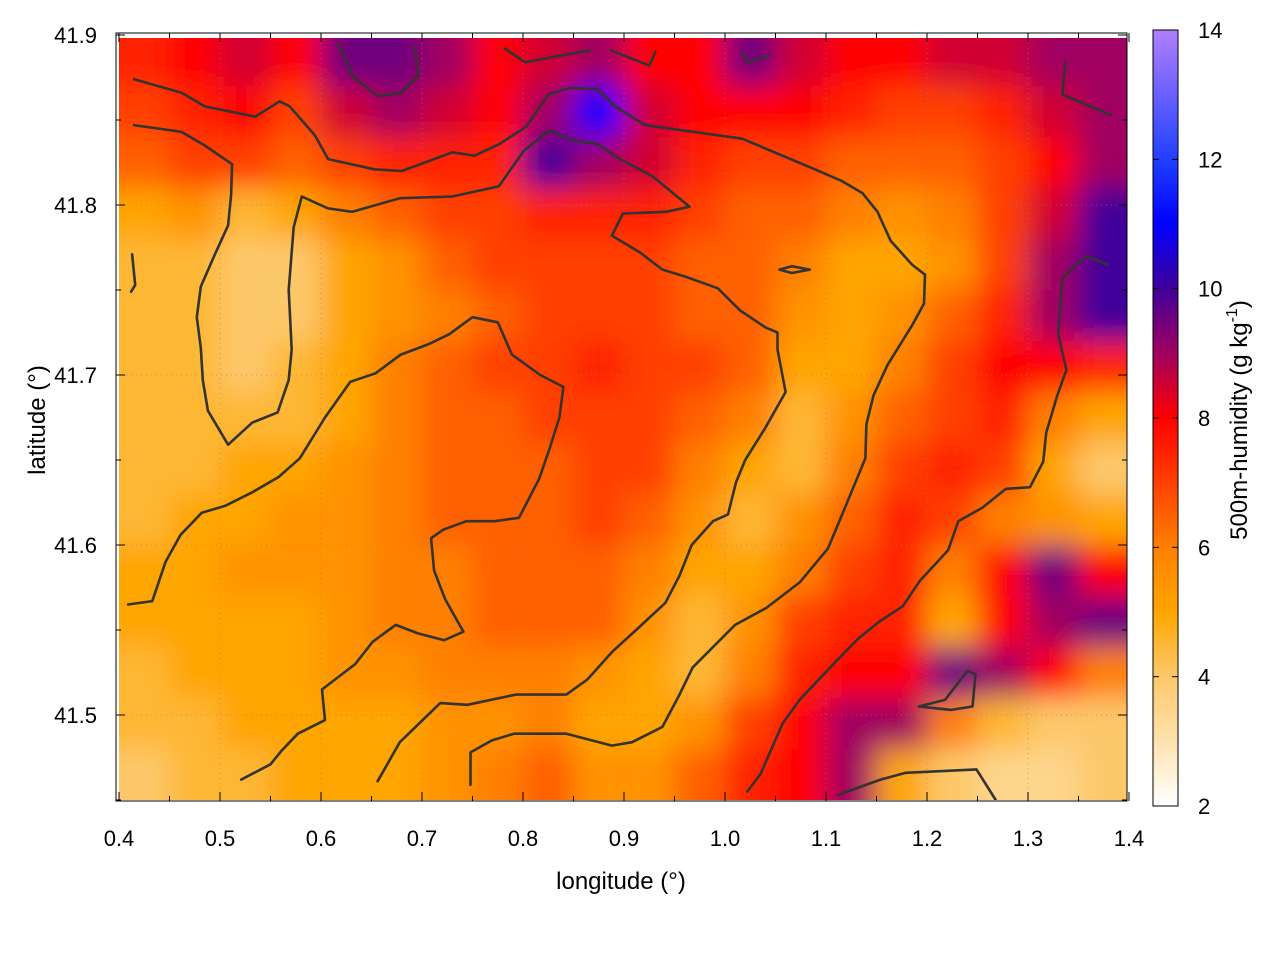  I want to click on x-tick-label: 0.9, so click(624, 838).